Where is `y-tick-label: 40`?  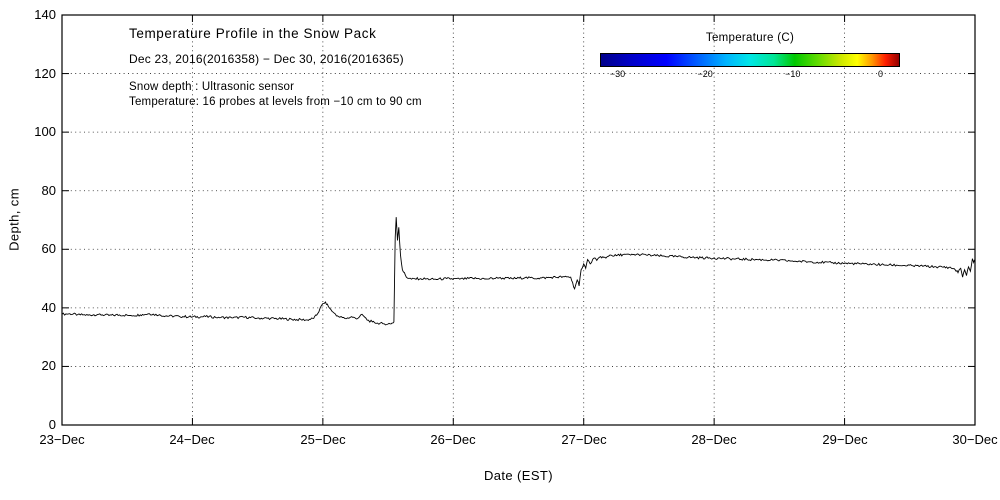 y-tick-label: 40 is located at coordinates (48, 307).